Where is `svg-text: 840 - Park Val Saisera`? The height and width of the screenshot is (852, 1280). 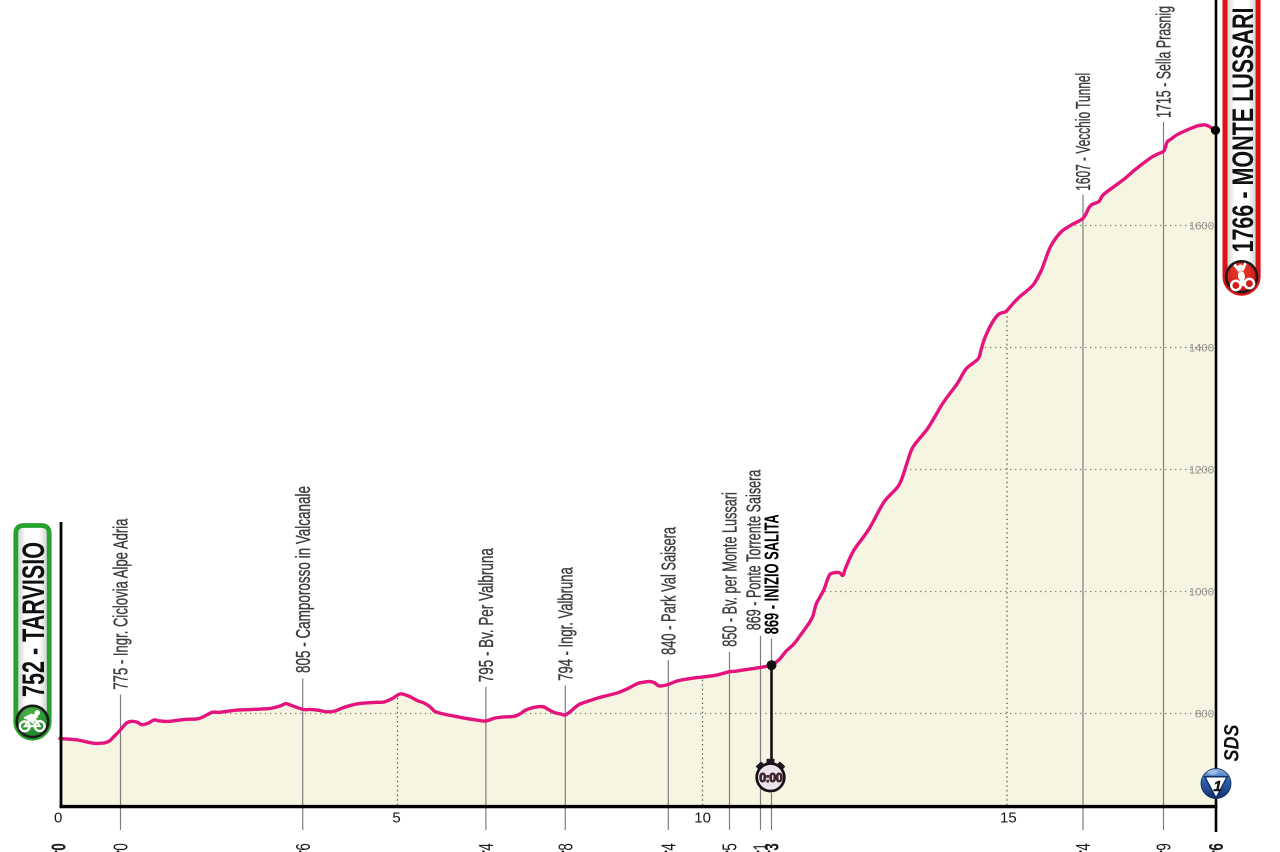
svg-text: 840 - Park Val Saisera is located at coordinates (670, 590).